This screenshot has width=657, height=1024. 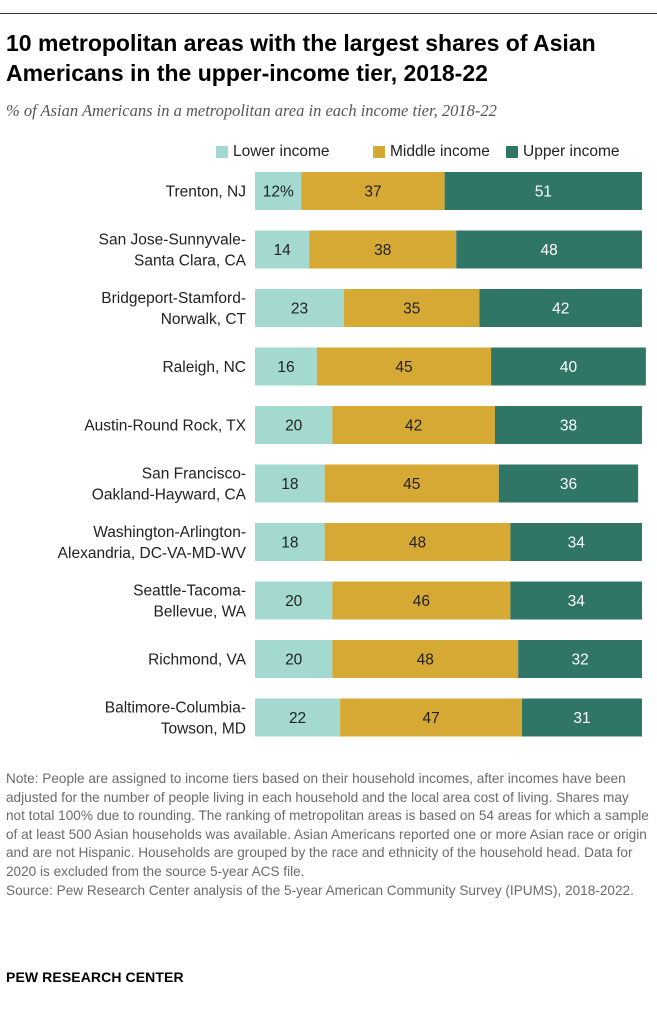 I want to click on data-label: 47, so click(x=430, y=718).